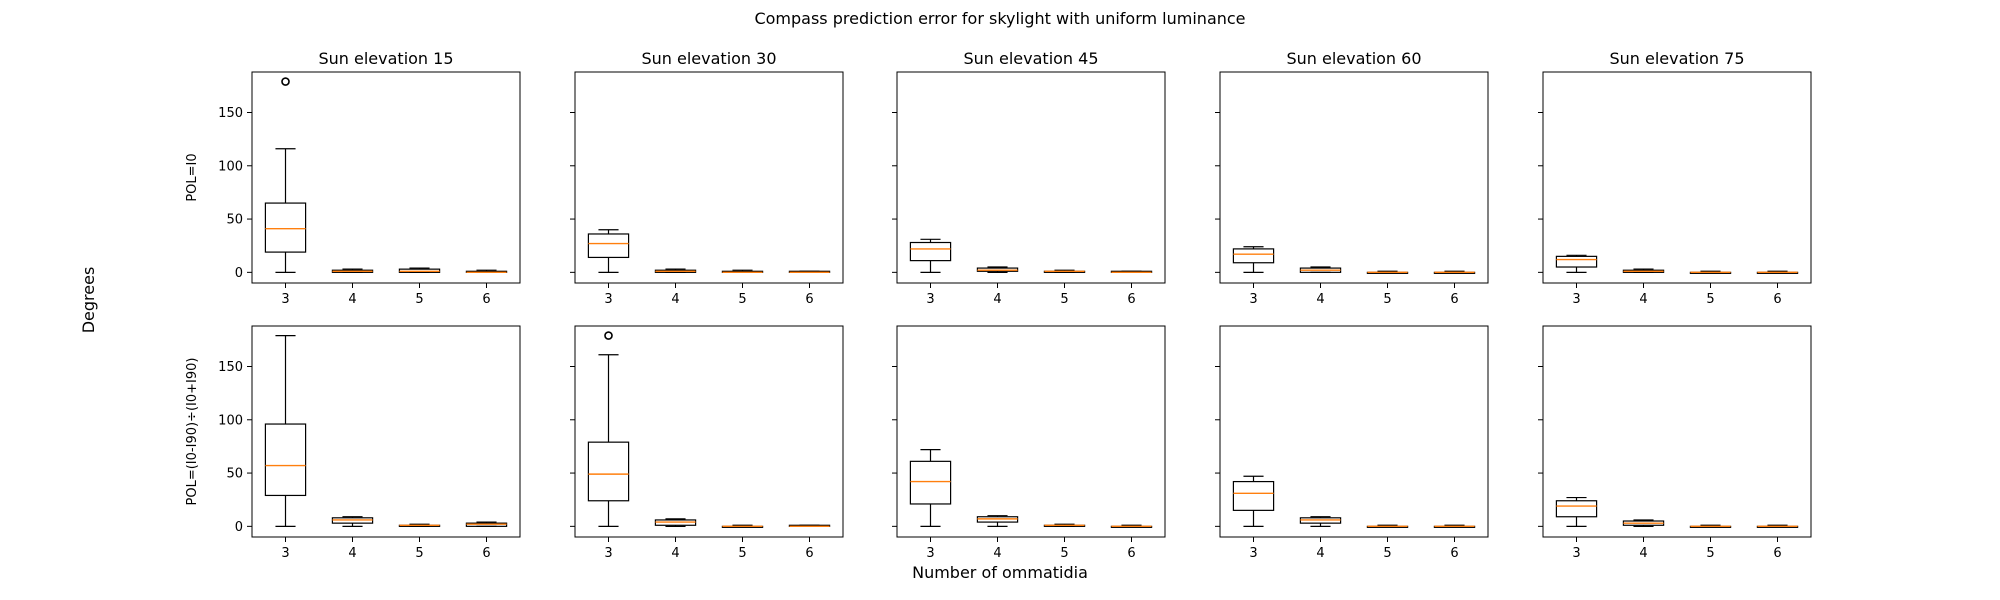 This screenshot has width=2000, height=600. Describe the element at coordinates (1030, 58) in the screenshot. I see `panel-title: Sun elevation 45` at that location.